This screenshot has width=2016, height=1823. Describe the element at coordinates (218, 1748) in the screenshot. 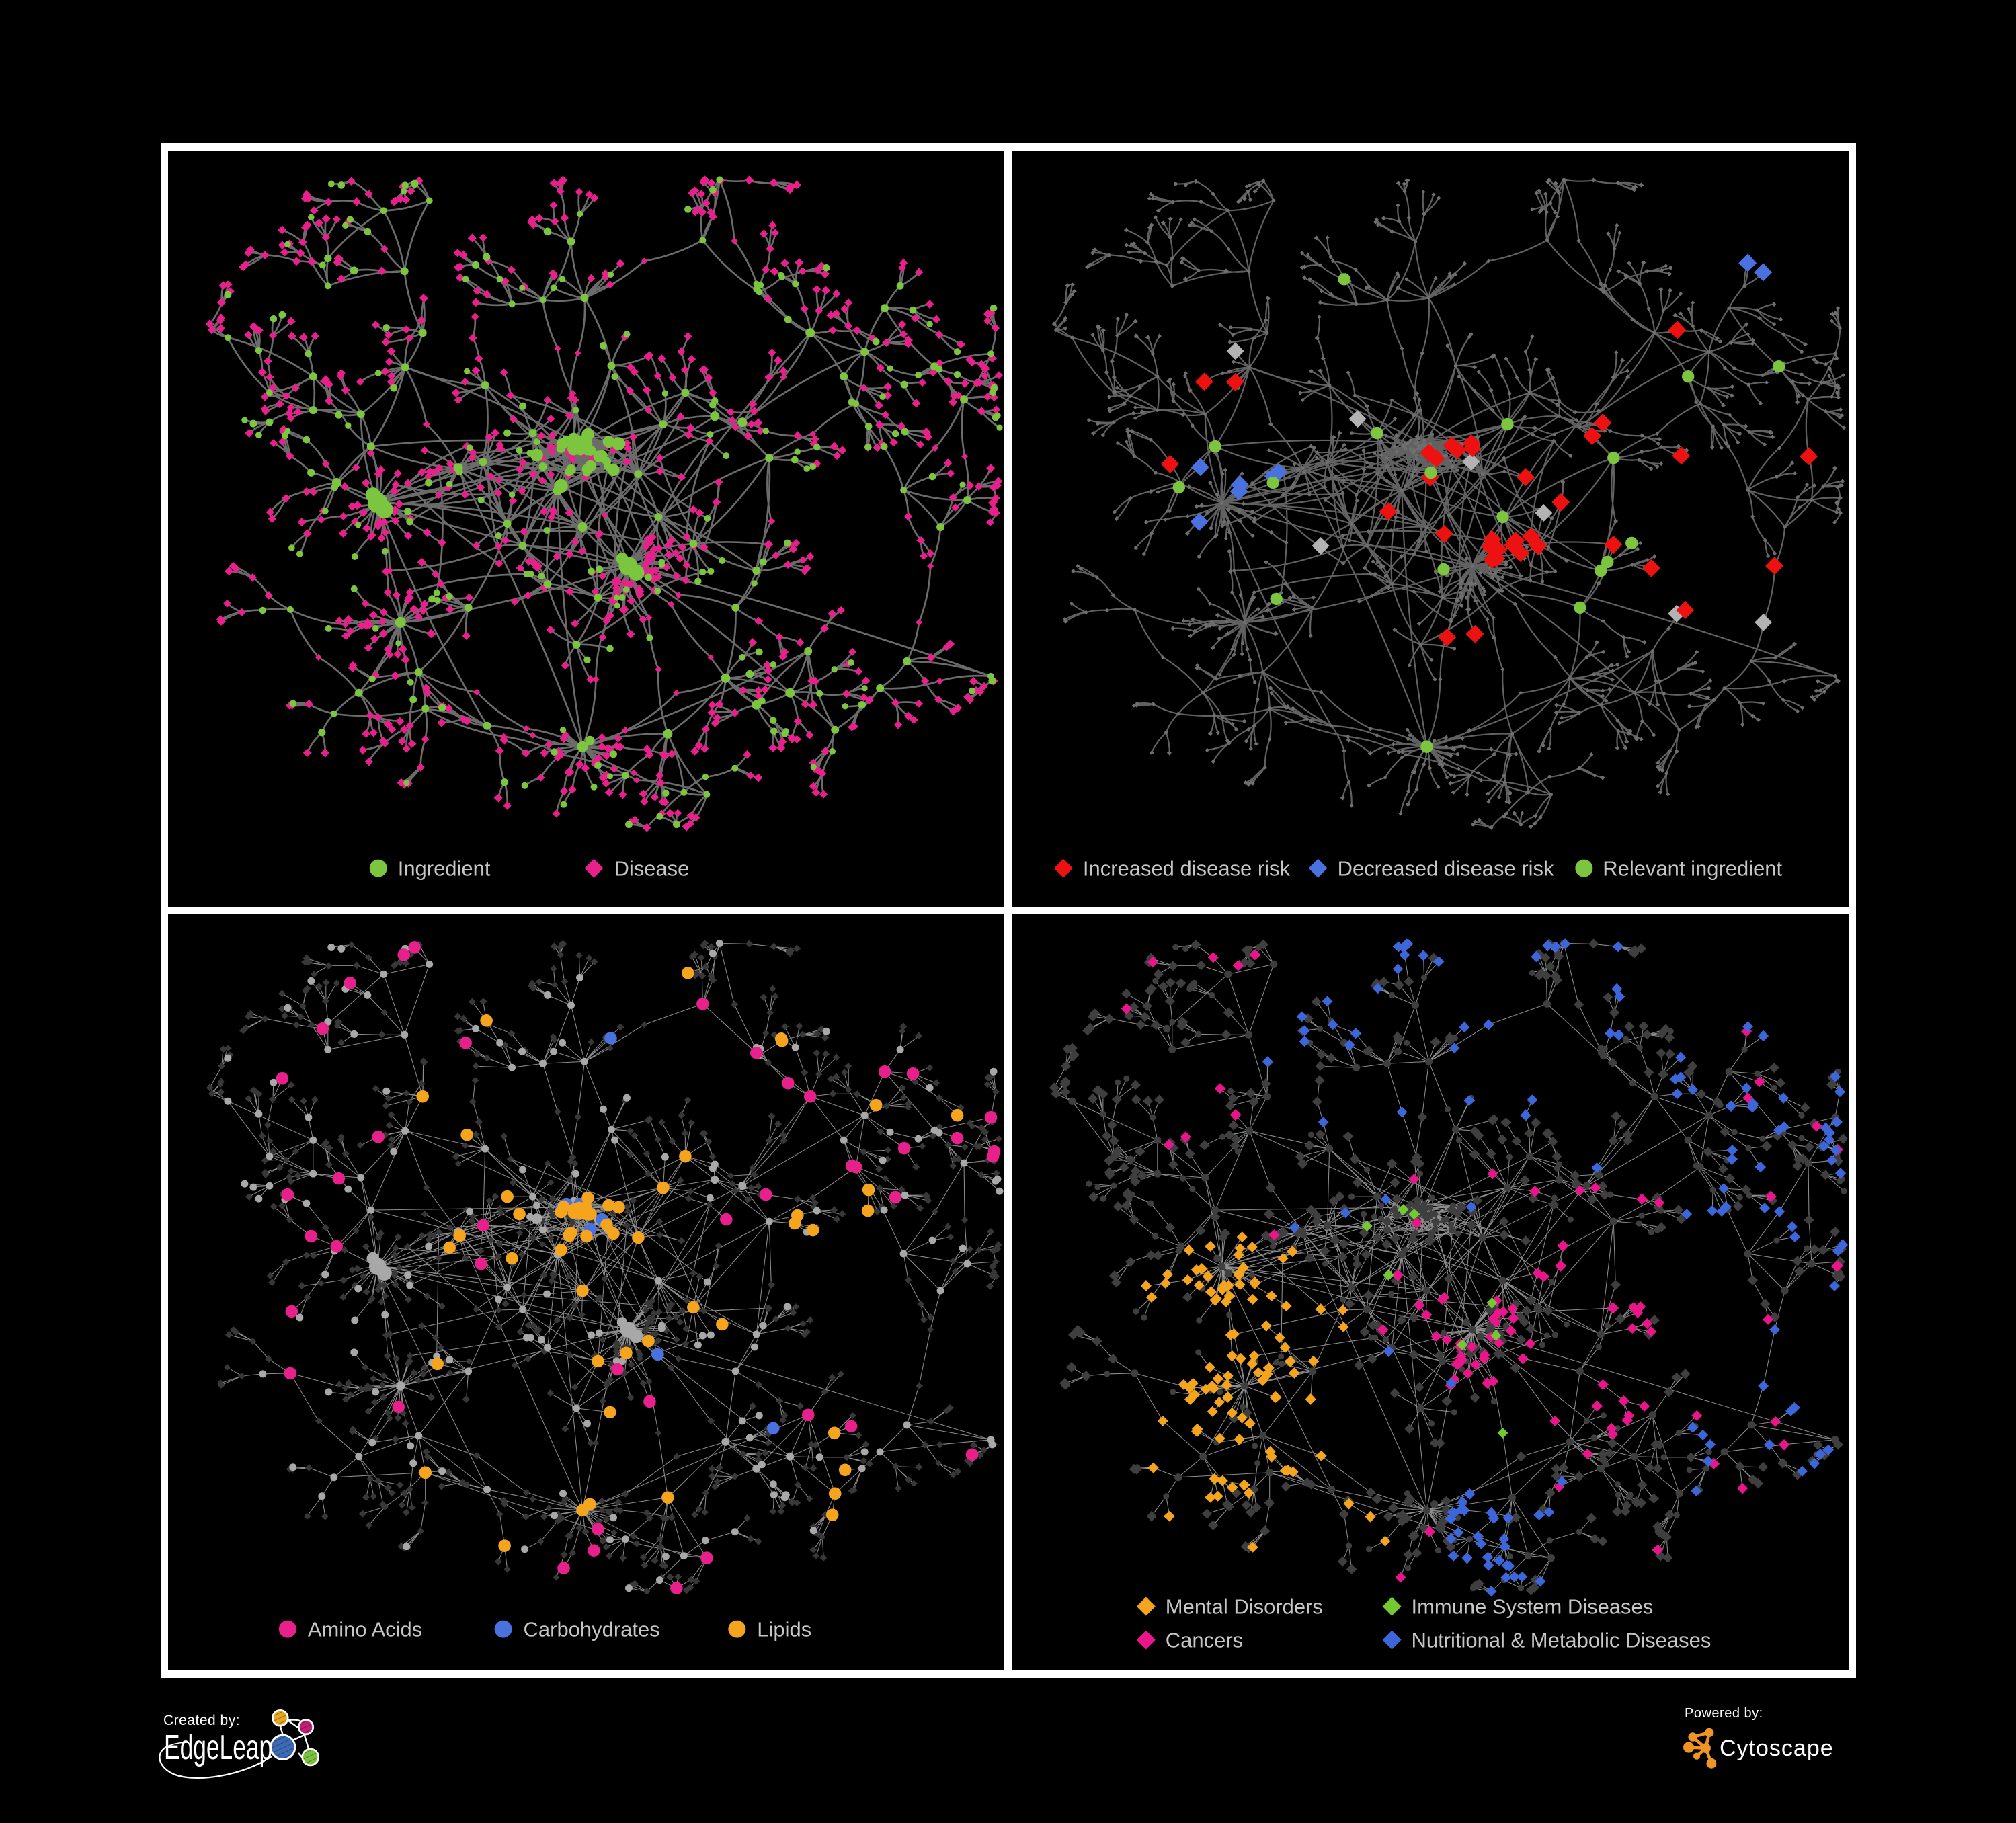

I see `svg-text: EdgeLeap` at that location.